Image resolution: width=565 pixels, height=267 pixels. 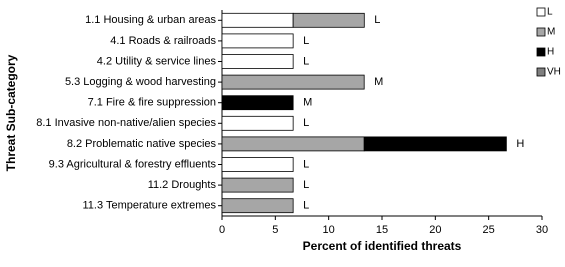 What do you see at coordinates (435, 230) in the screenshot?
I see `x-tick-label: 20` at bounding box center [435, 230].